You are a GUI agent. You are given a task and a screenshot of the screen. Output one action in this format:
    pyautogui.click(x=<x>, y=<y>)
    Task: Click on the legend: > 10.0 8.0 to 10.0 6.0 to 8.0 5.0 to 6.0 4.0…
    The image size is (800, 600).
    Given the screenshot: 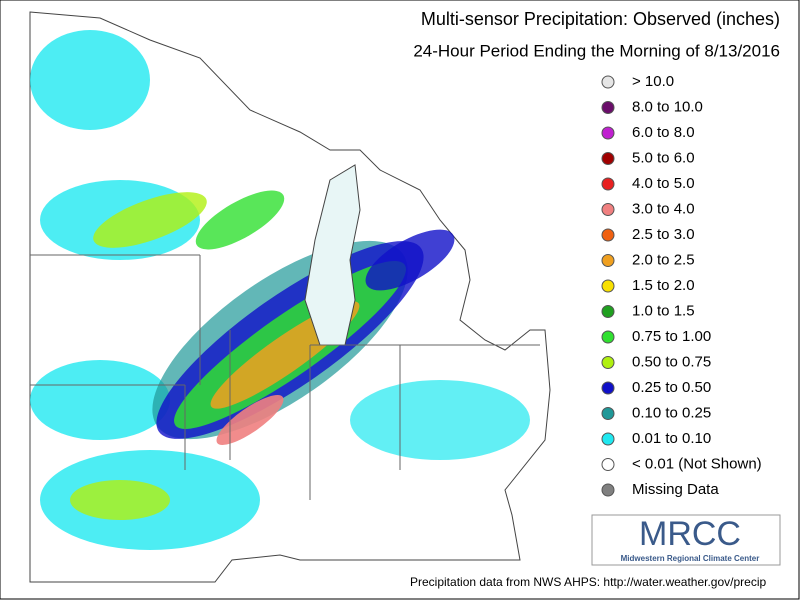 What is the action you would take?
    pyautogui.click(x=681, y=285)
    